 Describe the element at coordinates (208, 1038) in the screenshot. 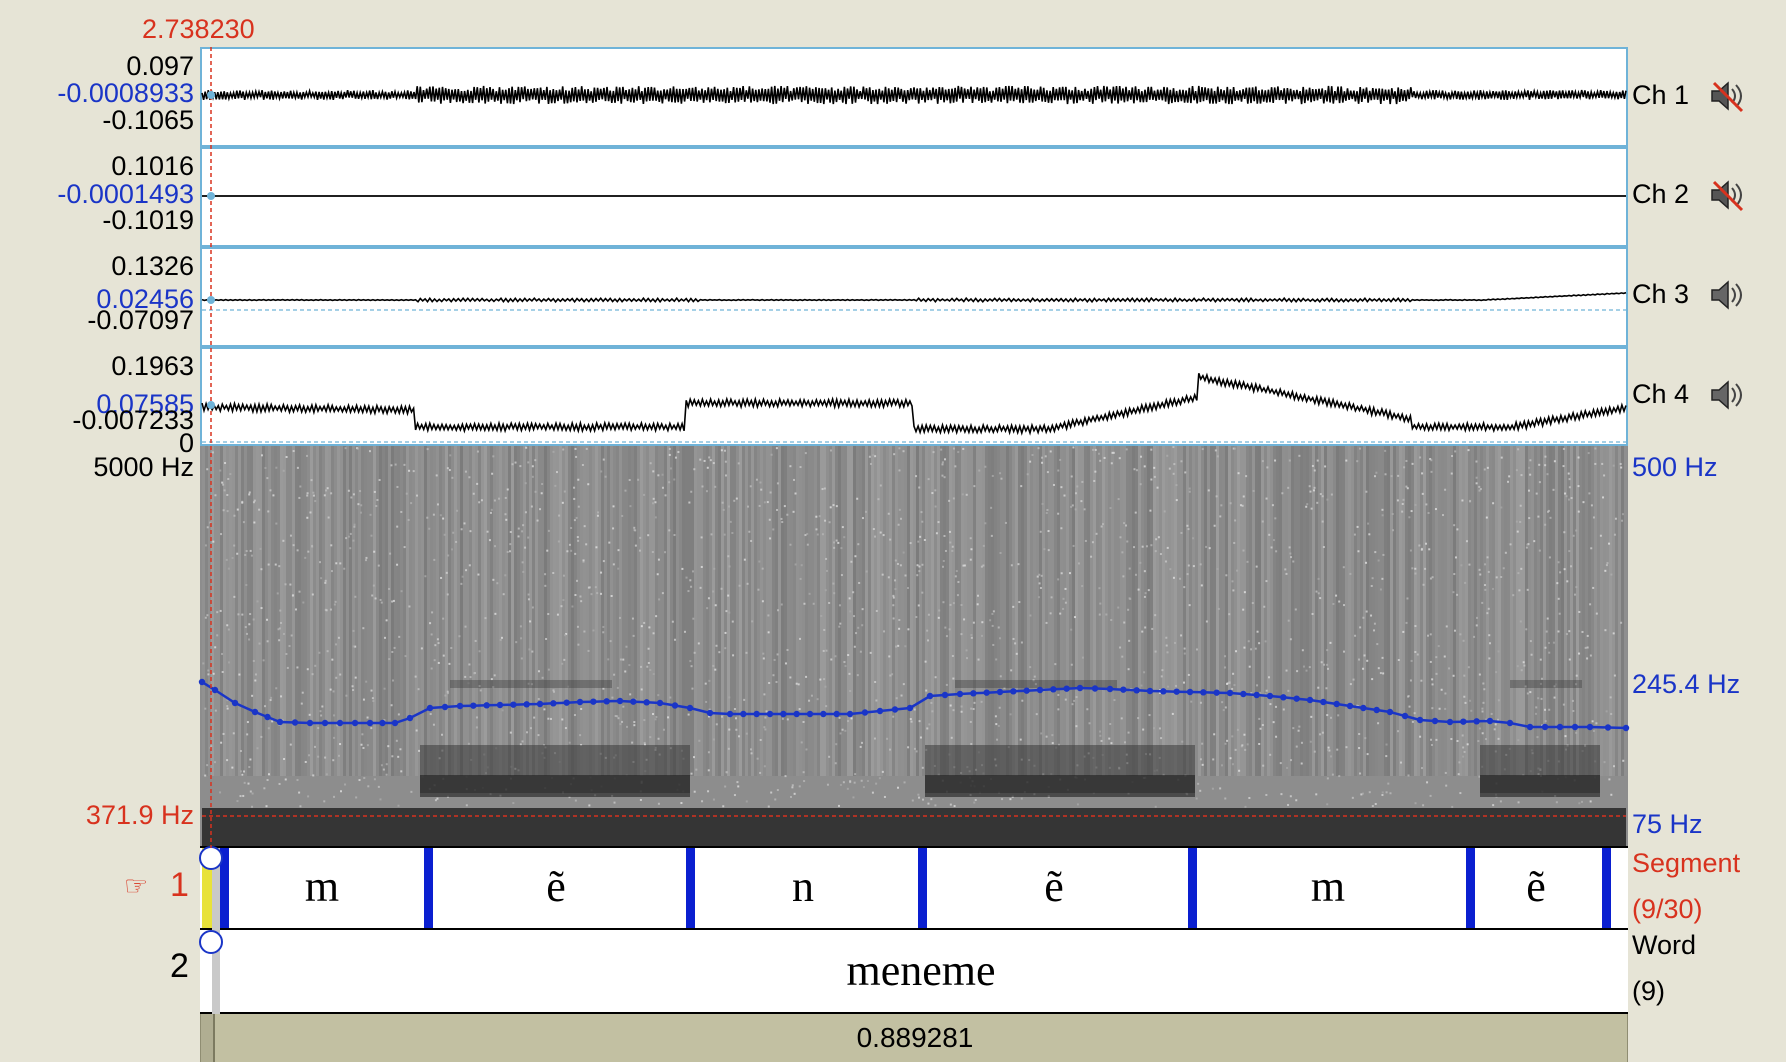

I see `duration-bar-left-stub` at that location.